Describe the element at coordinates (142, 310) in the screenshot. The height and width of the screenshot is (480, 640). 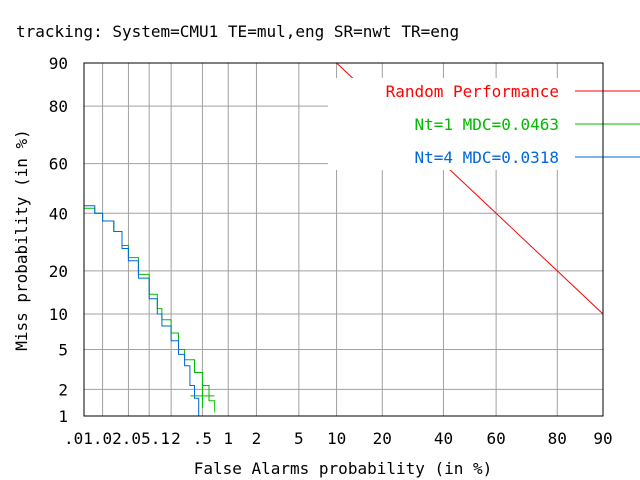
I see `series-line` at that location.